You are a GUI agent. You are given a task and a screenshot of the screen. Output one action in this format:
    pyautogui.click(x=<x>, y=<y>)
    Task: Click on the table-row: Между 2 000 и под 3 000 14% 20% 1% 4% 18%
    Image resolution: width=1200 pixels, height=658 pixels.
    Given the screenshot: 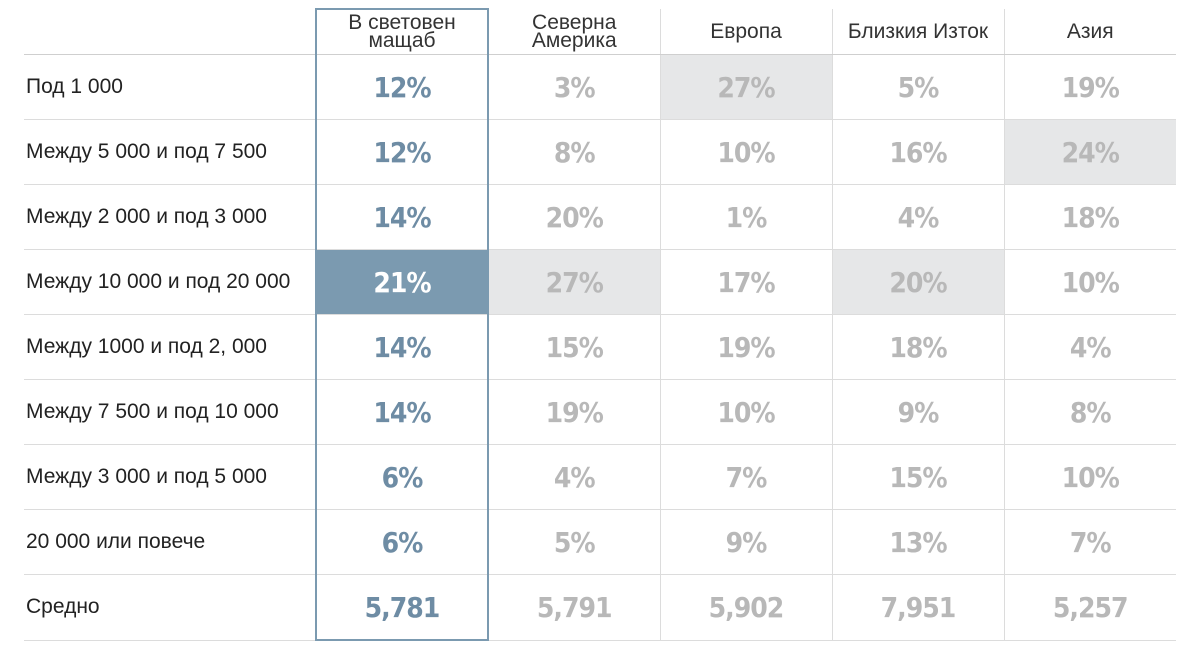 What is the action you would take?
    pyautogui.click(x=600, y=217)
    